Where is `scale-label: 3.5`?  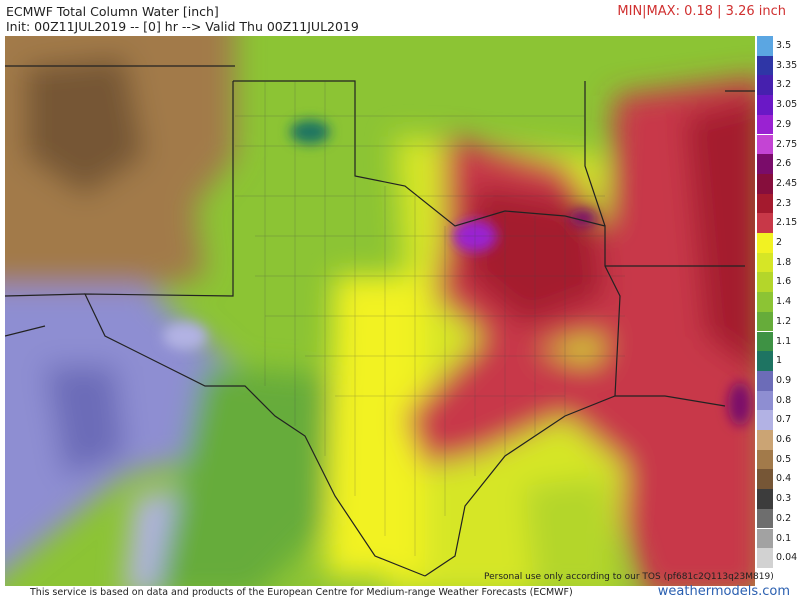 scale-label: 3.5 is located at coordinates (784, 45).